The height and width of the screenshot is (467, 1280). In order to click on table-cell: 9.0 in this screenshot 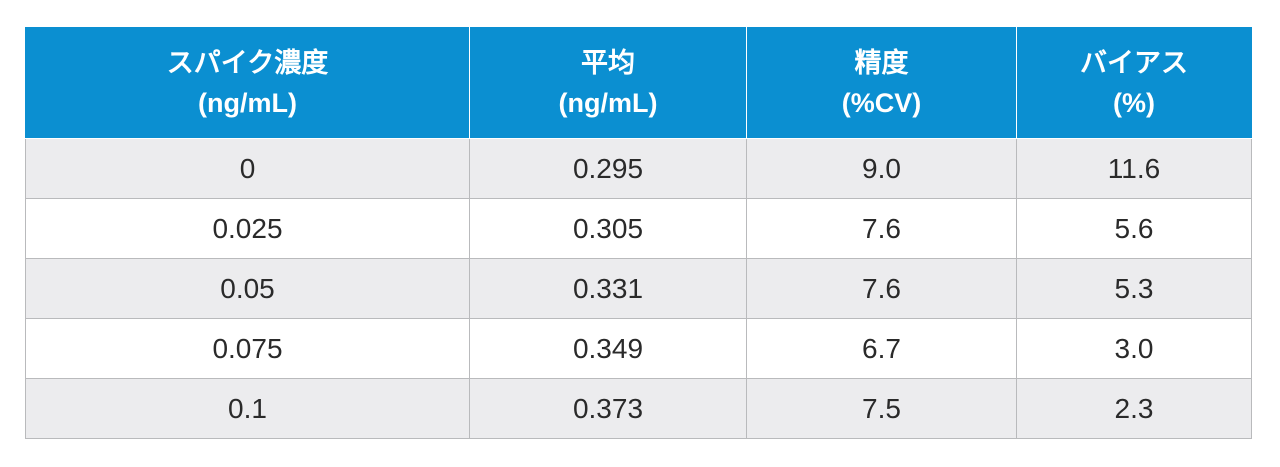, I will do `click(881, 168)`.